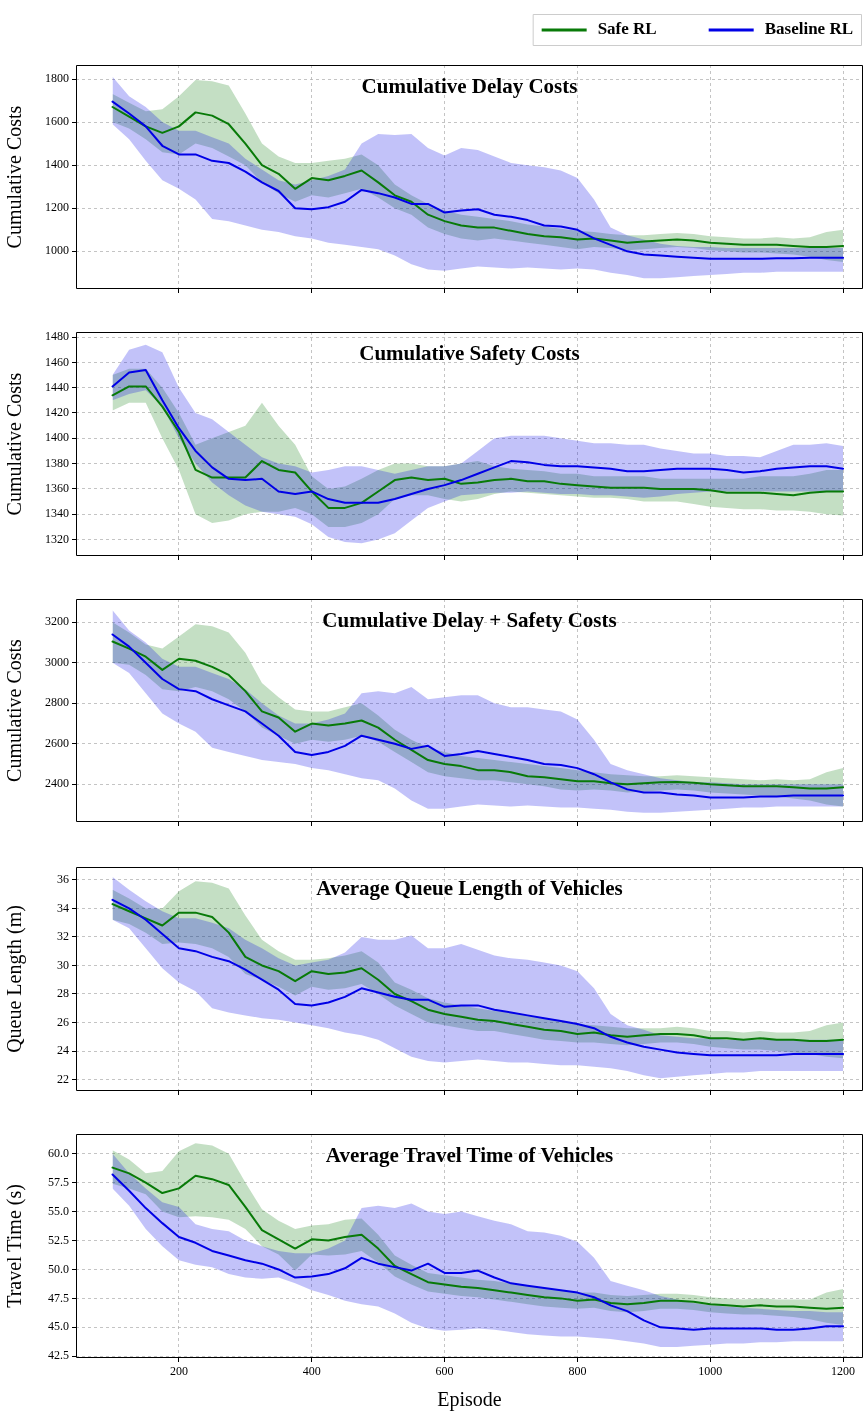 This screenshot has width=864, height=1415. Describe the element at coordinates (58, 1181) in the screenshot. I see `y-tick-label: 57.5` at that location.